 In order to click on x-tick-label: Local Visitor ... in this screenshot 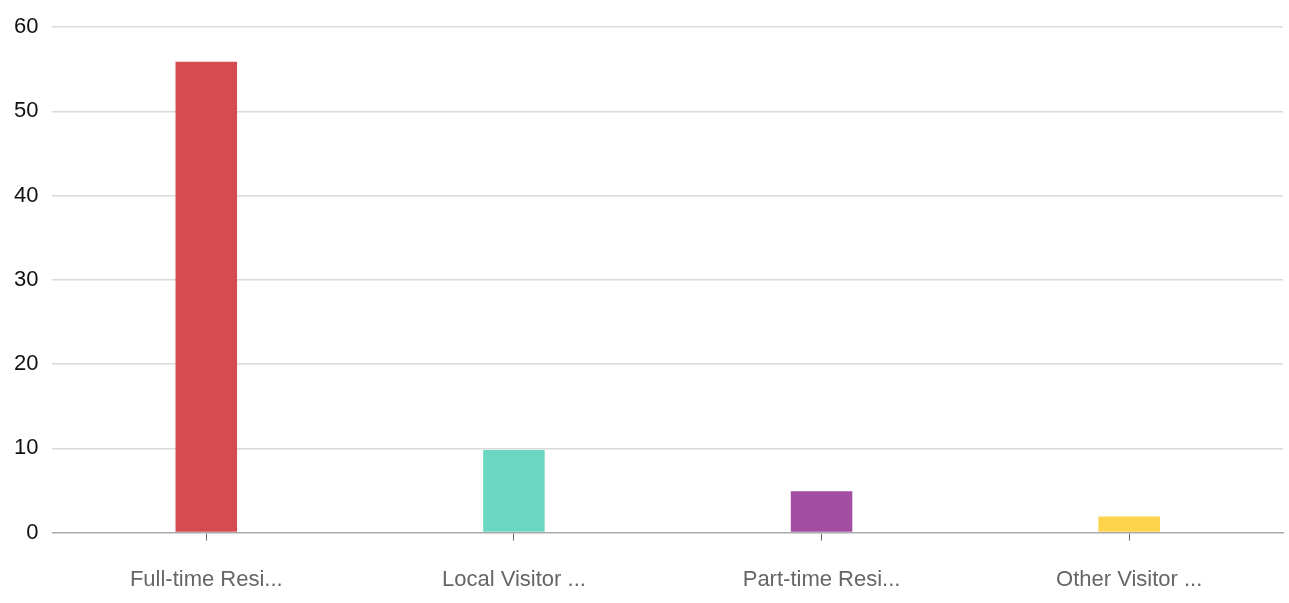, I will do `click(513, 578)`.